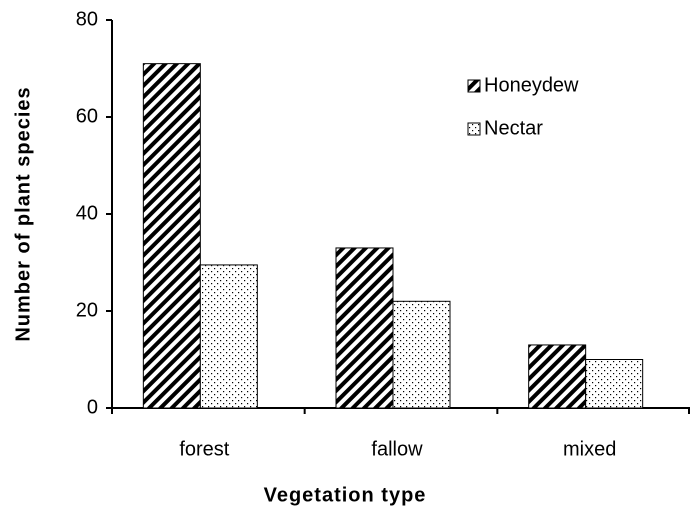 This screenshot has width=690, height=513. Describe the element at coordinates (397, 449) in the screenshot. I see `x-tick-label: fallow` at that location.